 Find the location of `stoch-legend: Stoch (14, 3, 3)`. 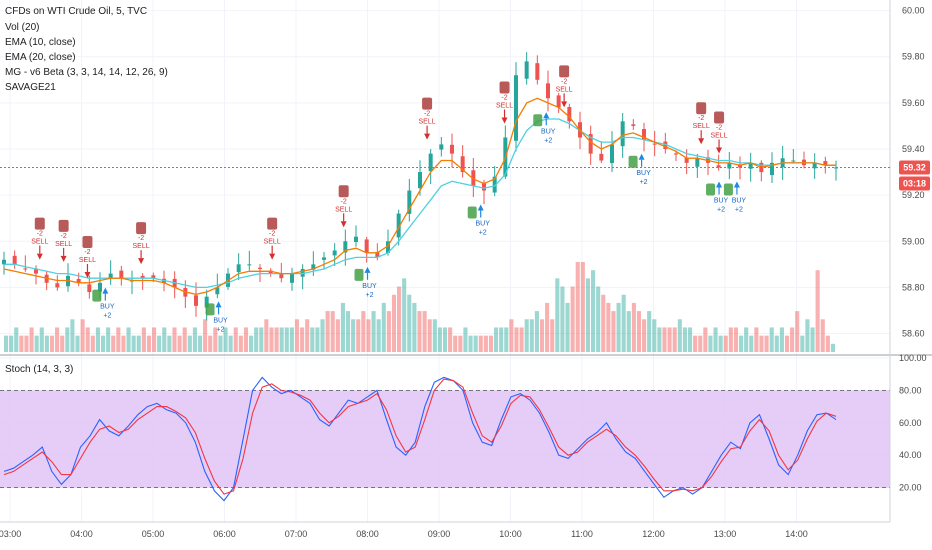

stoch-legend: Stoch (14, 3, 3) is located at coordinates (39, 369).